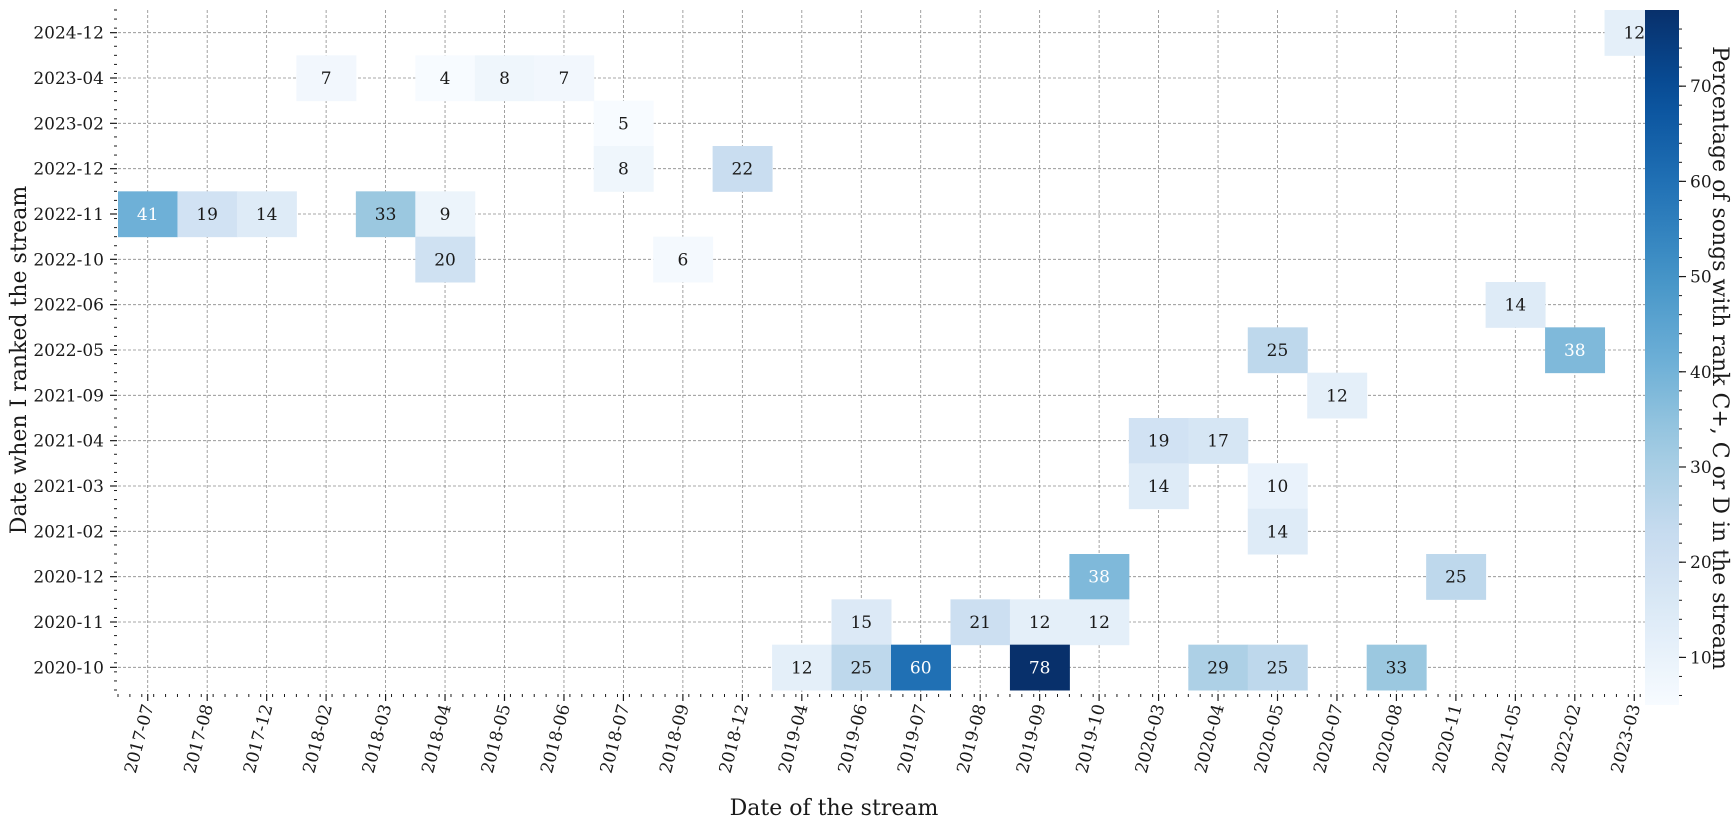  Describe the element at coordinates (68, 623) in the screenshot. I see `y-tick-label: 2020-11` at that location.